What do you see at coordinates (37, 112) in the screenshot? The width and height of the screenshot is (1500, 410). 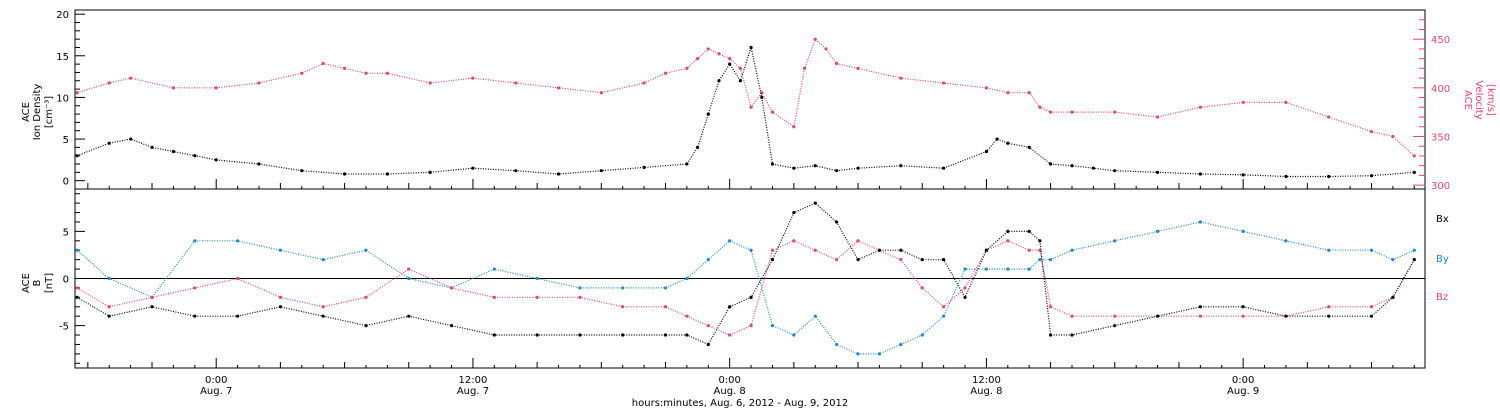 I see `top-ylabel-left-2: Ion Density` at bounding box center [37, 112].